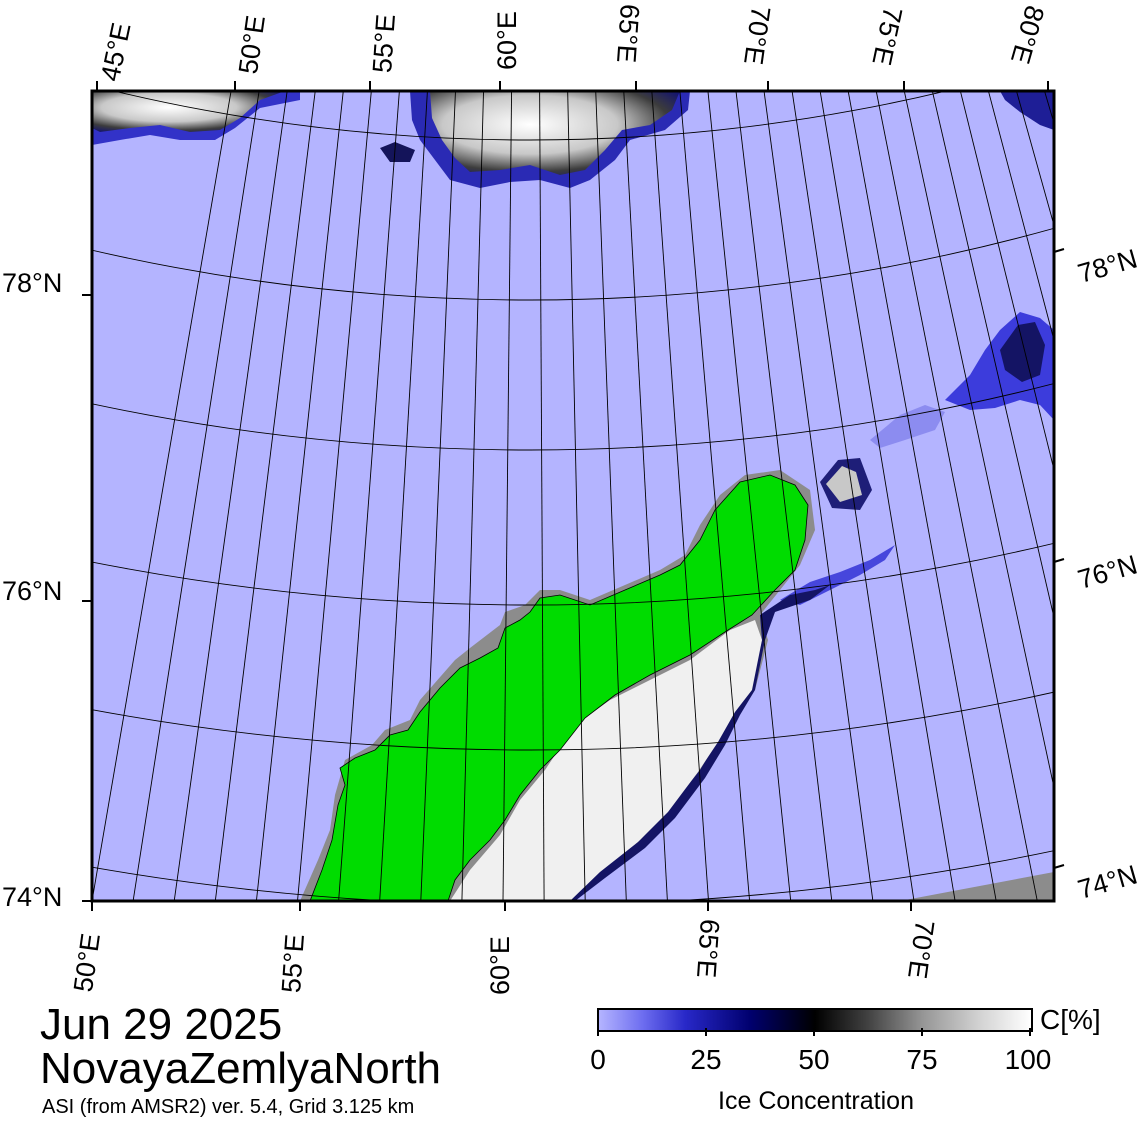 This screenshot has height=1123, width=1147. I want to click on colorbar-tick-label: 0, so click(598, 1059).